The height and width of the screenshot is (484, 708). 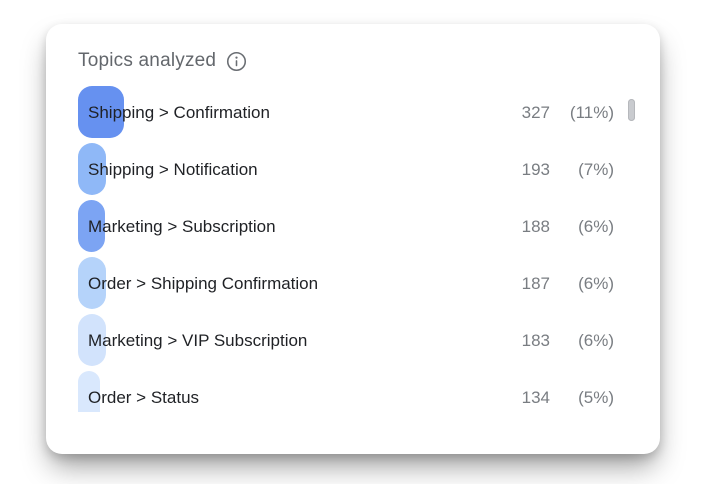 What do you see at coordinates (535, 112) in the screenshot?
I see `topic-count: 327` at bounding box center [535, 112].